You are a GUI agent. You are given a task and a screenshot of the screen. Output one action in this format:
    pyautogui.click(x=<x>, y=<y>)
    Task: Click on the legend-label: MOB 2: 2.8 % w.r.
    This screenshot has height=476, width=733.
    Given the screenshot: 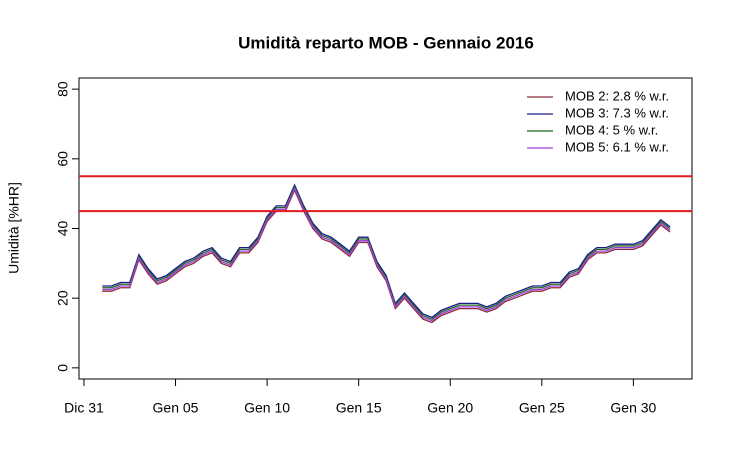 What is the action you would take?
    pyautogui.click(x=617, y=95)
    